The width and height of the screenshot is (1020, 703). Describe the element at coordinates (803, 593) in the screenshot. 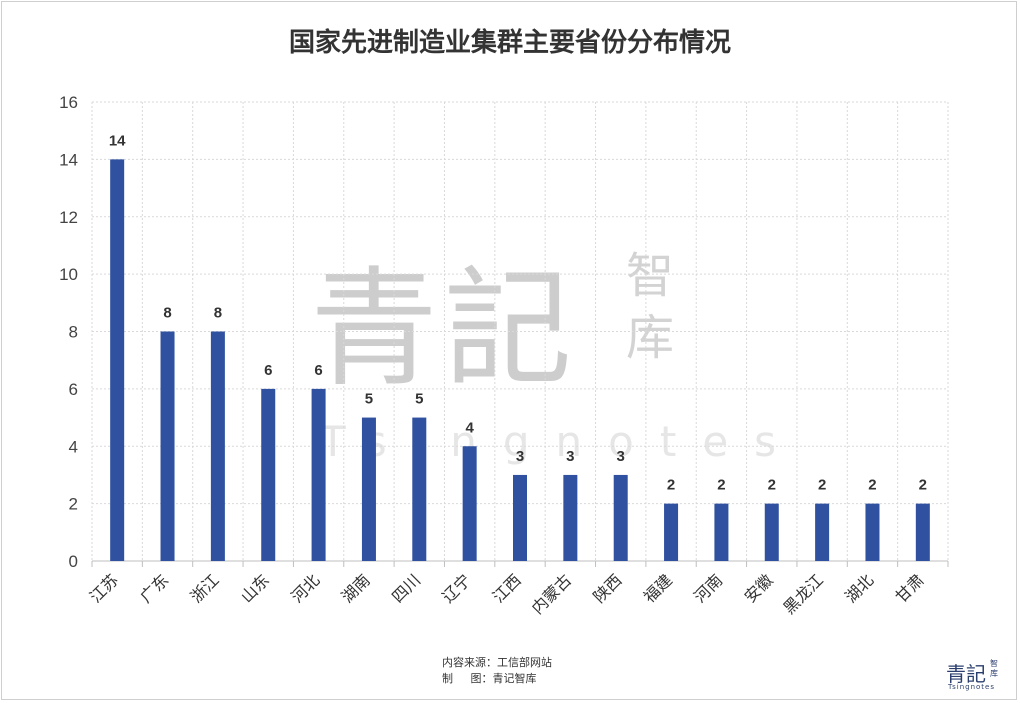

I see `category-label: 黑龙江` at that location.